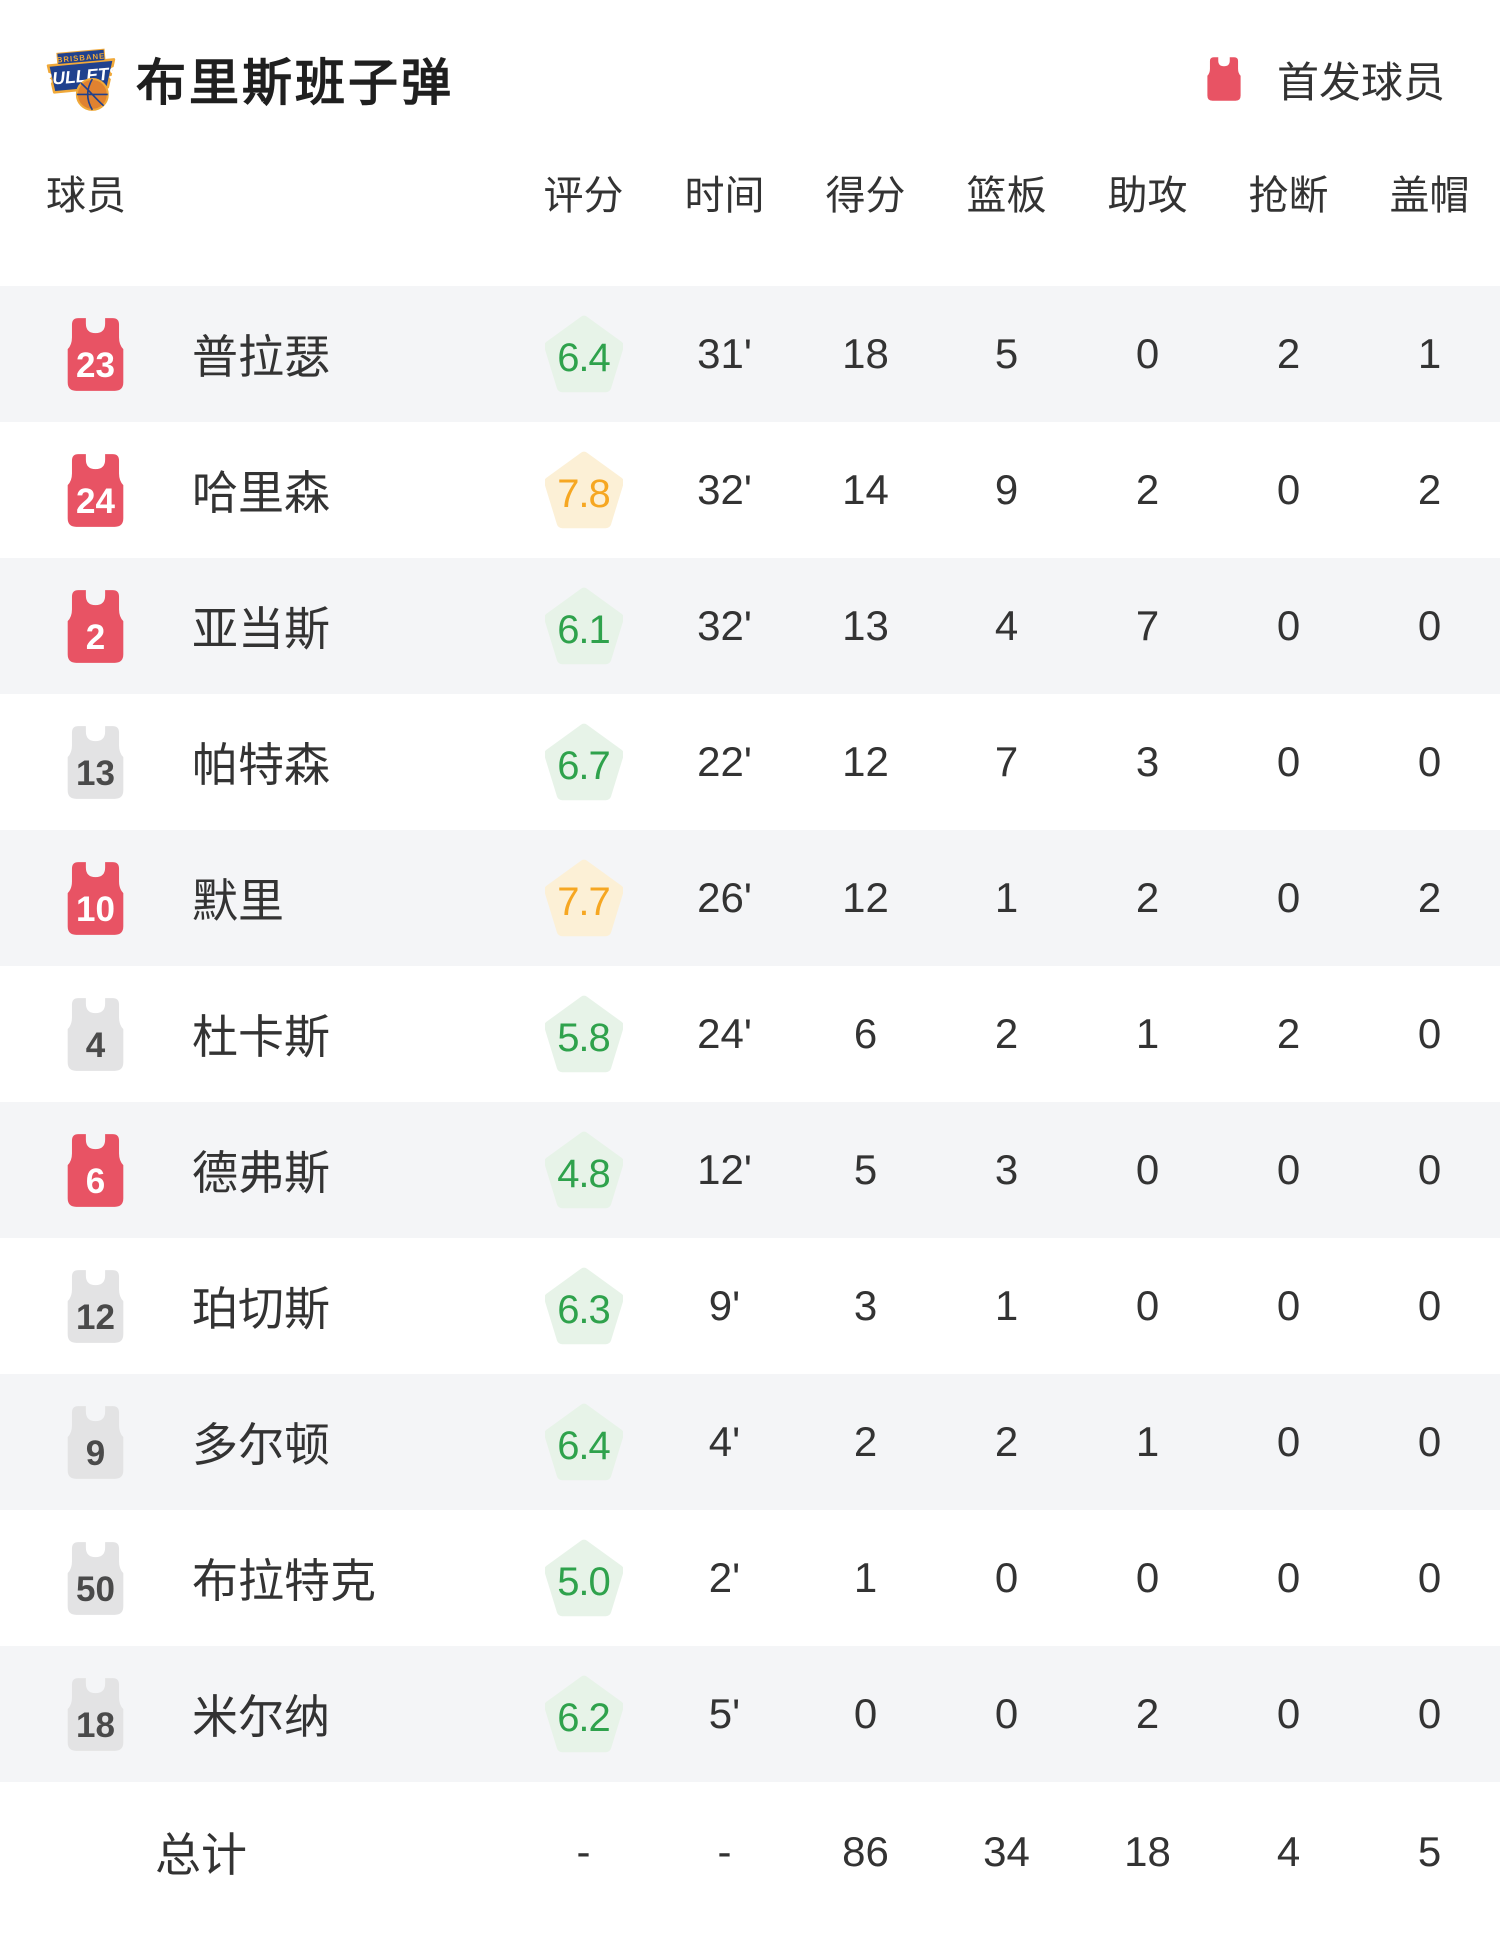 The image size is (1500, 1956). Describe the element at coordinates (1288, 1851) in the screenshot. I see `totals-steals: 4` at that location.